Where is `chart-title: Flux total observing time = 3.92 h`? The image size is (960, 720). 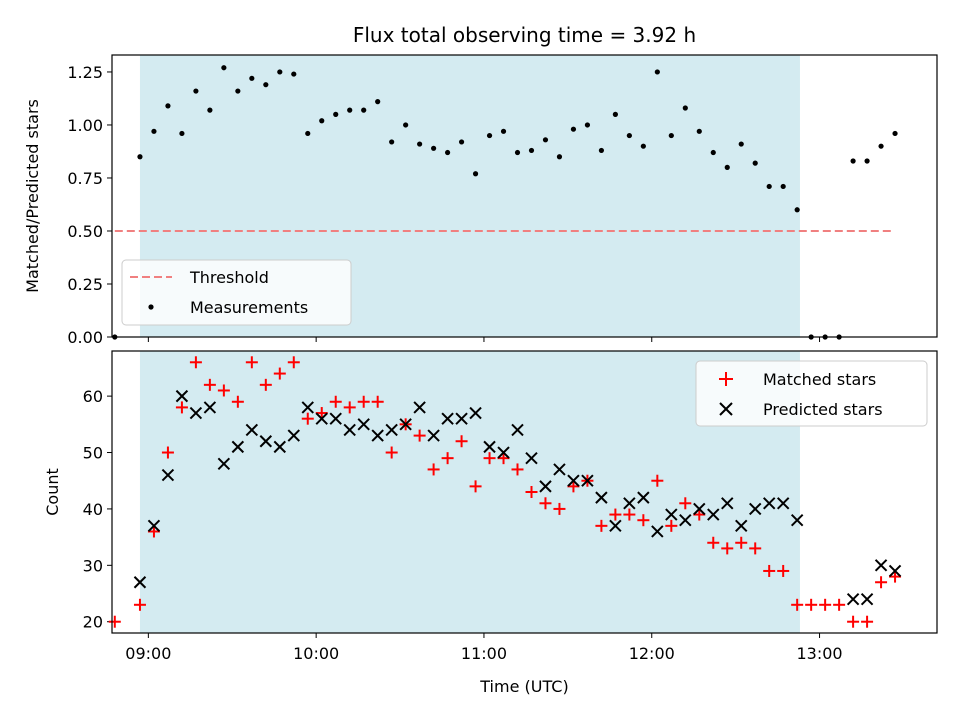
chart-title: Flux total observing time = 3.92 h is located at coordinates (524, 35).